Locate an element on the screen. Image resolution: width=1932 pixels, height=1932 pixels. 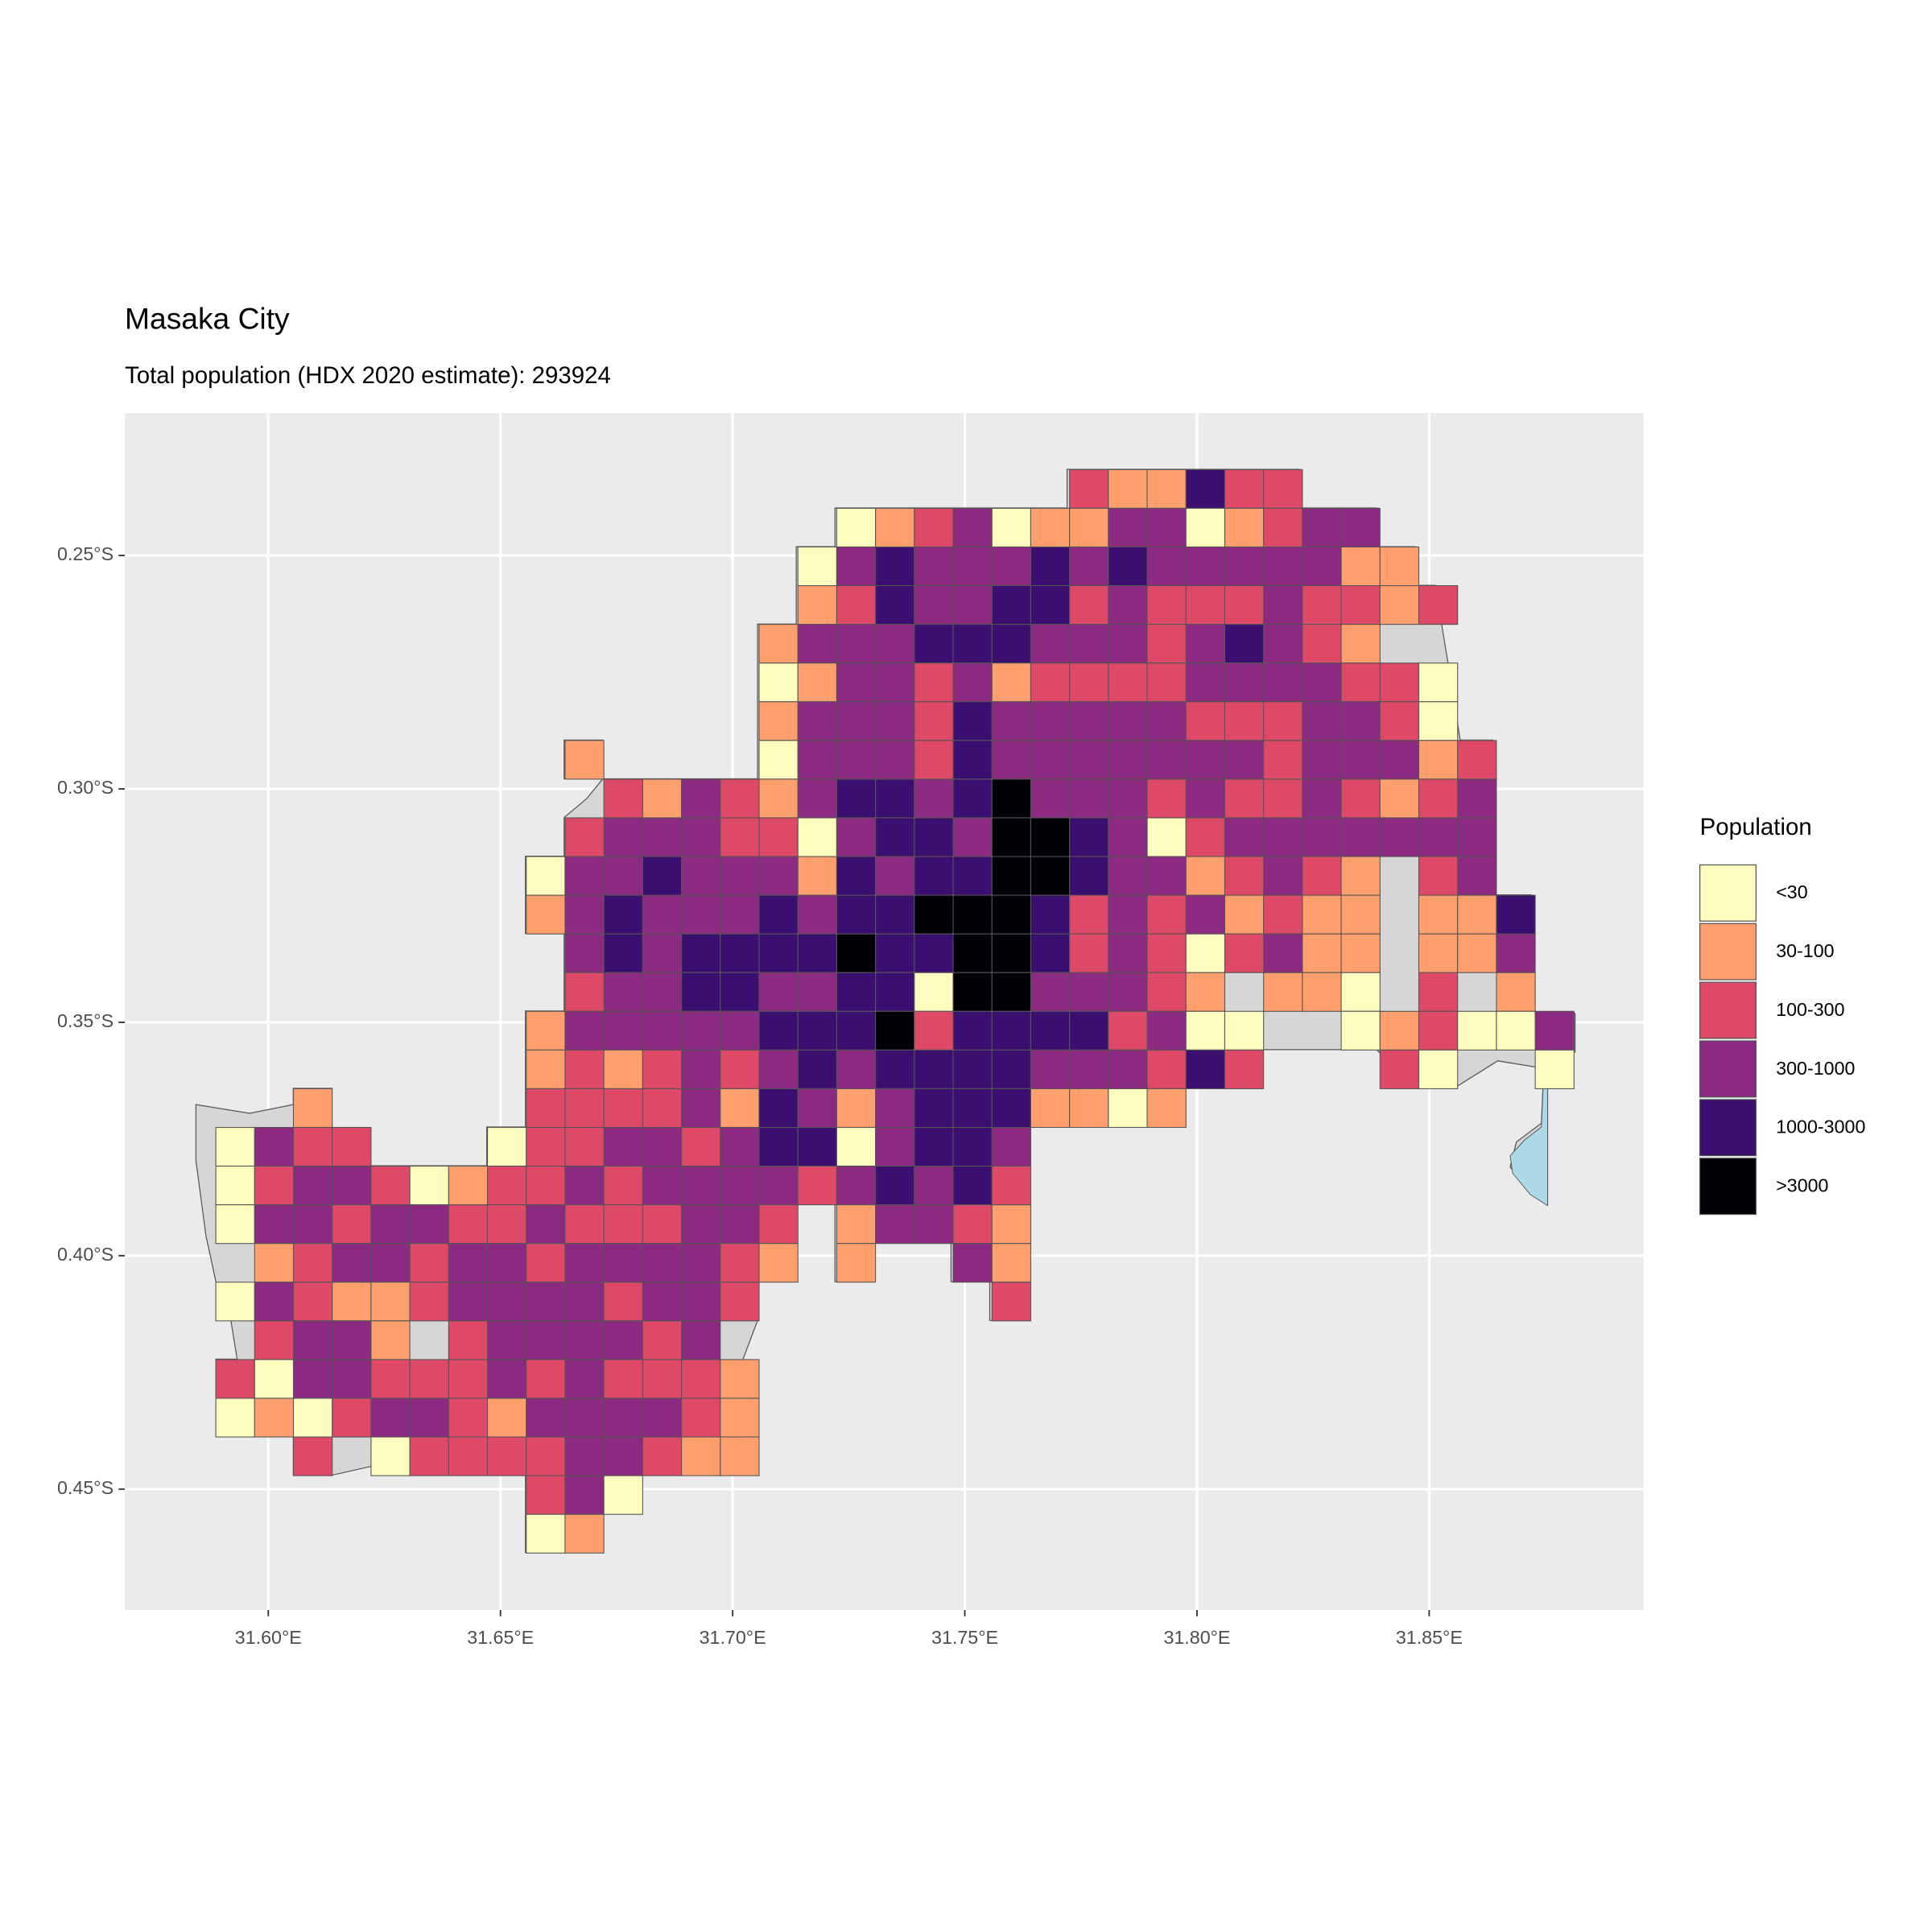
x-tick-label: 31.65°E is located at coordinates (500, 1637).